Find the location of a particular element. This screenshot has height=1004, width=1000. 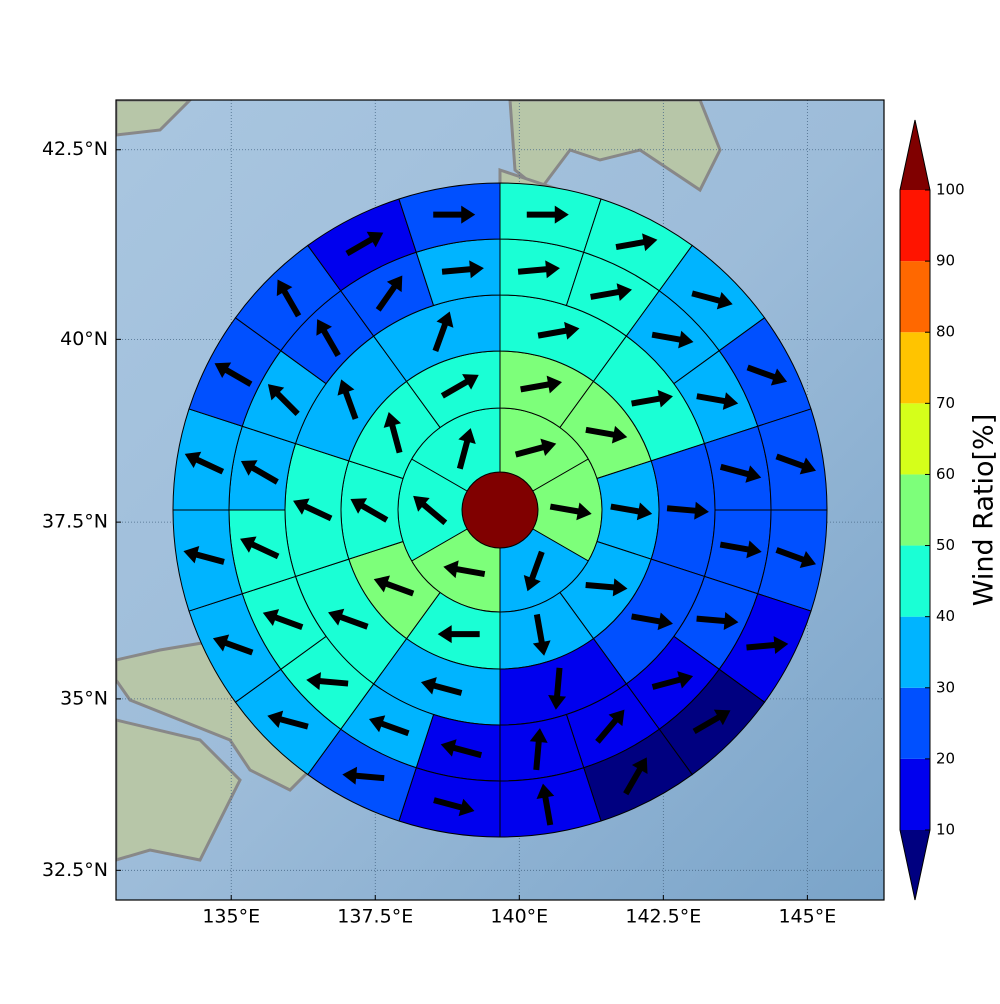

colorbar-tick-label: 10 is located at coordinates (945, 830).